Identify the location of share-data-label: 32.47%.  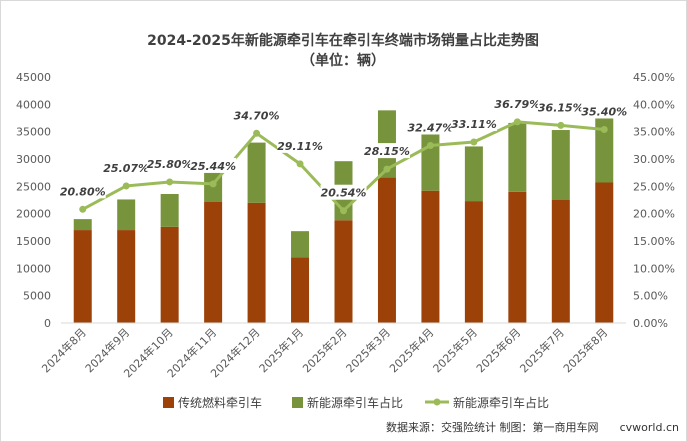
(431, 127).